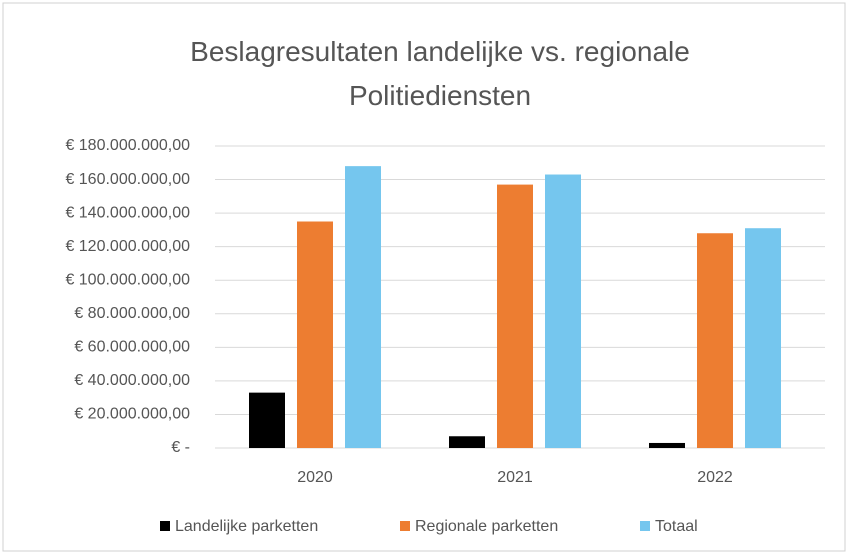 The width and height of the screenshot is (848, 554). I want to click on y-tick-label: € 120.000.000,00, so click(127, 246).